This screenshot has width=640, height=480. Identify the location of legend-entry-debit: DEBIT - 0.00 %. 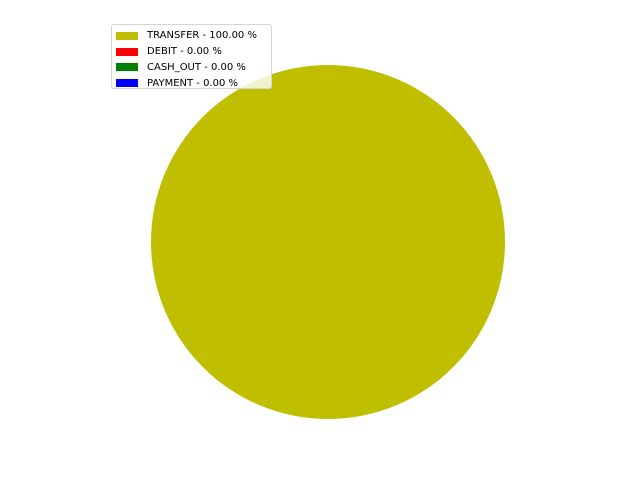
(193, 52).